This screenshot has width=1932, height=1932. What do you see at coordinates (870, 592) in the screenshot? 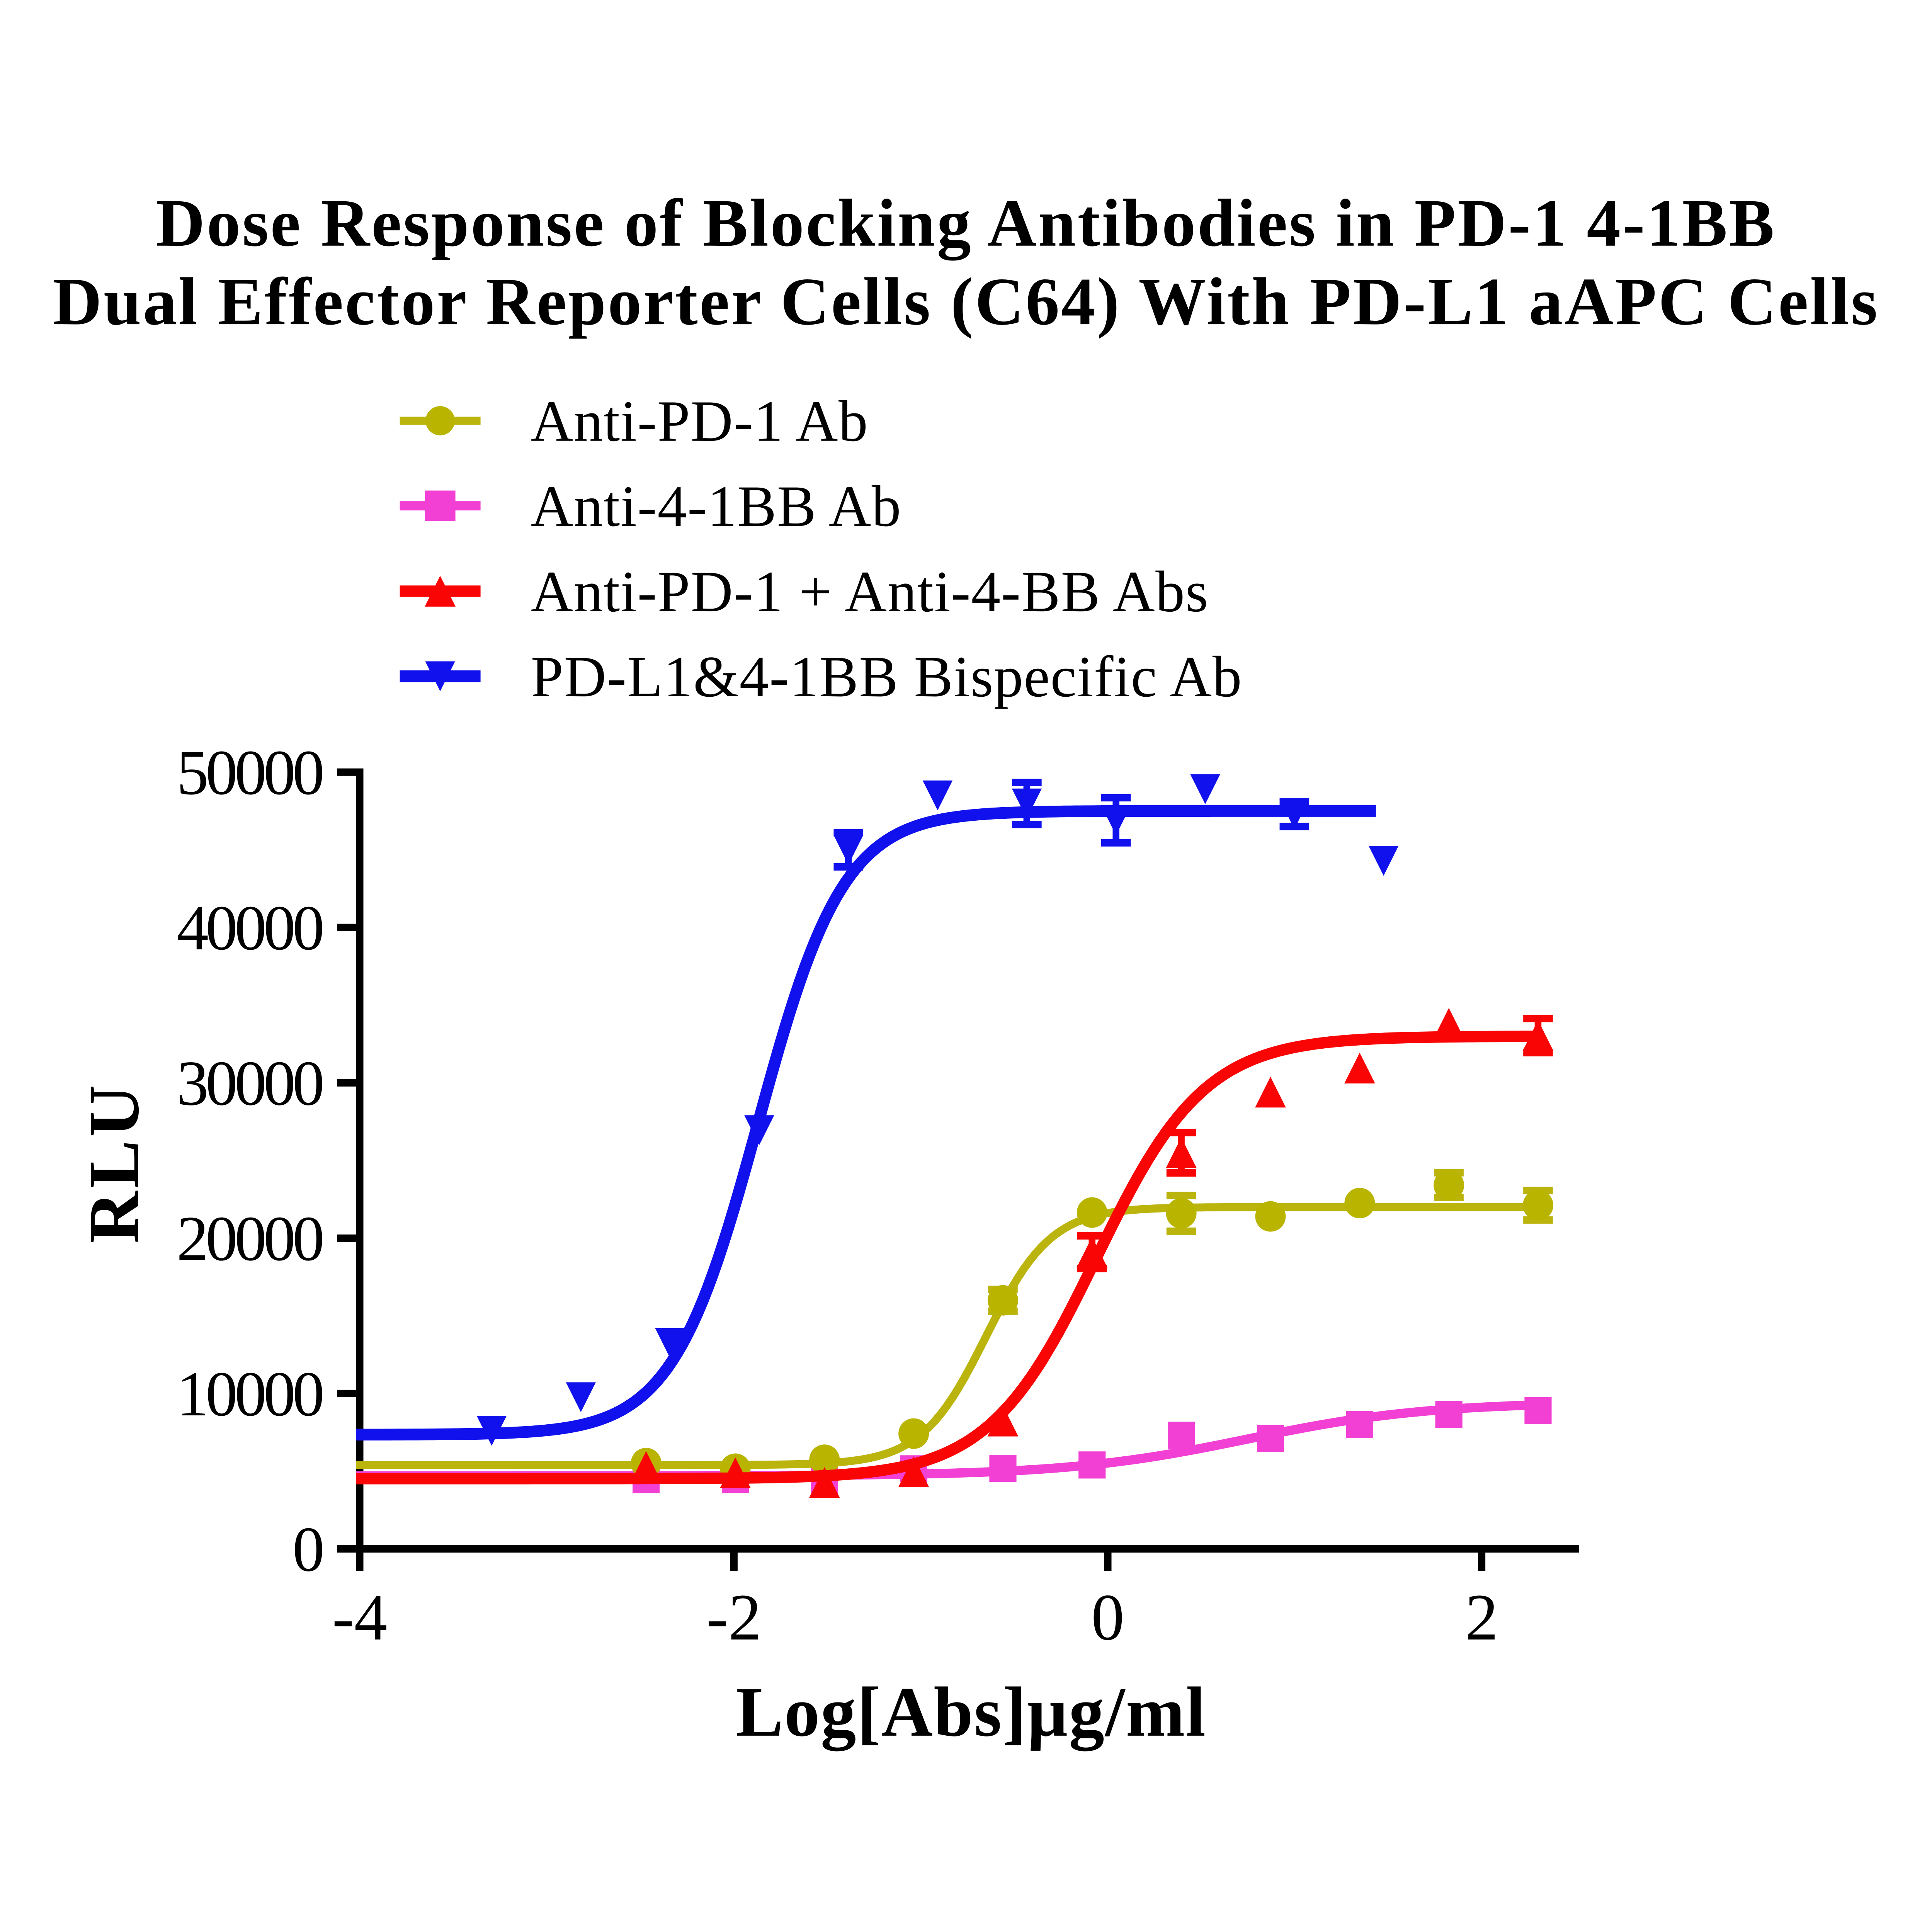
I see `svg-text: Anti-PD-1 + Anti-4-BB Abs` at bounding box center [870, 592].